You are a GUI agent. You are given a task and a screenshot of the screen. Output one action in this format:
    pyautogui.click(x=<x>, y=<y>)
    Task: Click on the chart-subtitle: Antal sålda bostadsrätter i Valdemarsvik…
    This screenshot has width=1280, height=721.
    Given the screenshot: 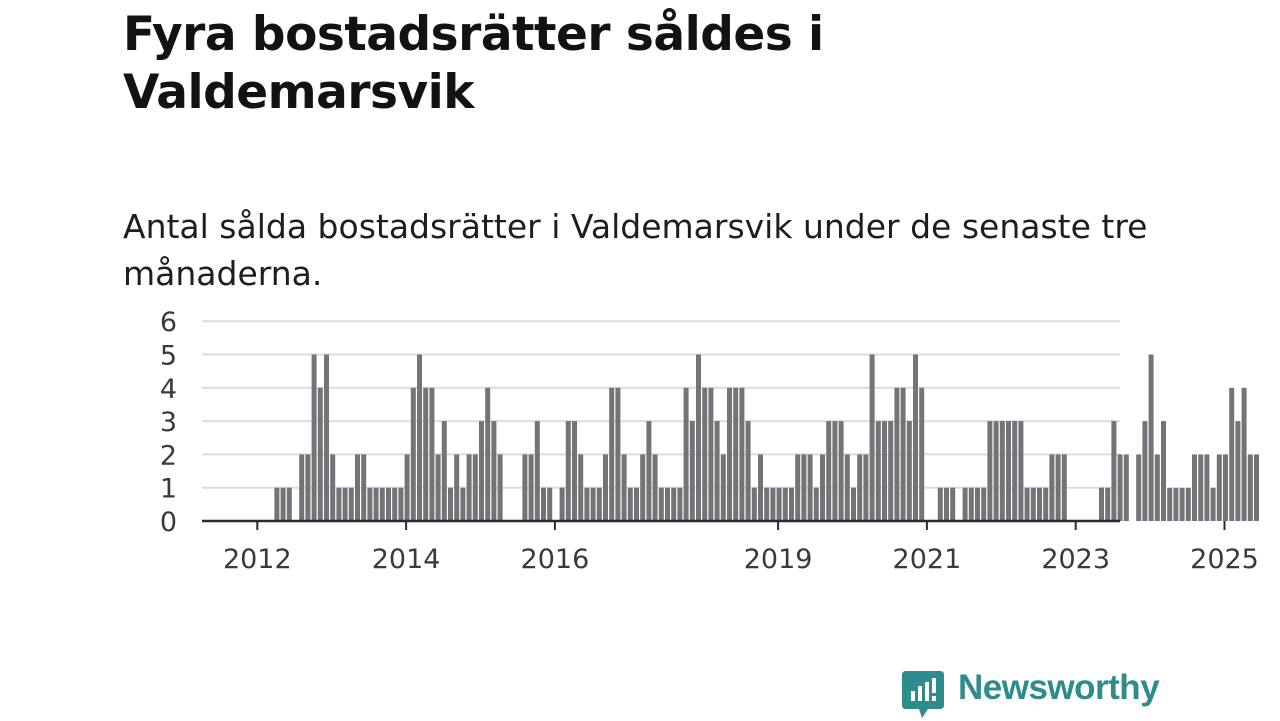 What is the action you would take?
    pyautogui.click(x=635, y=250)
    